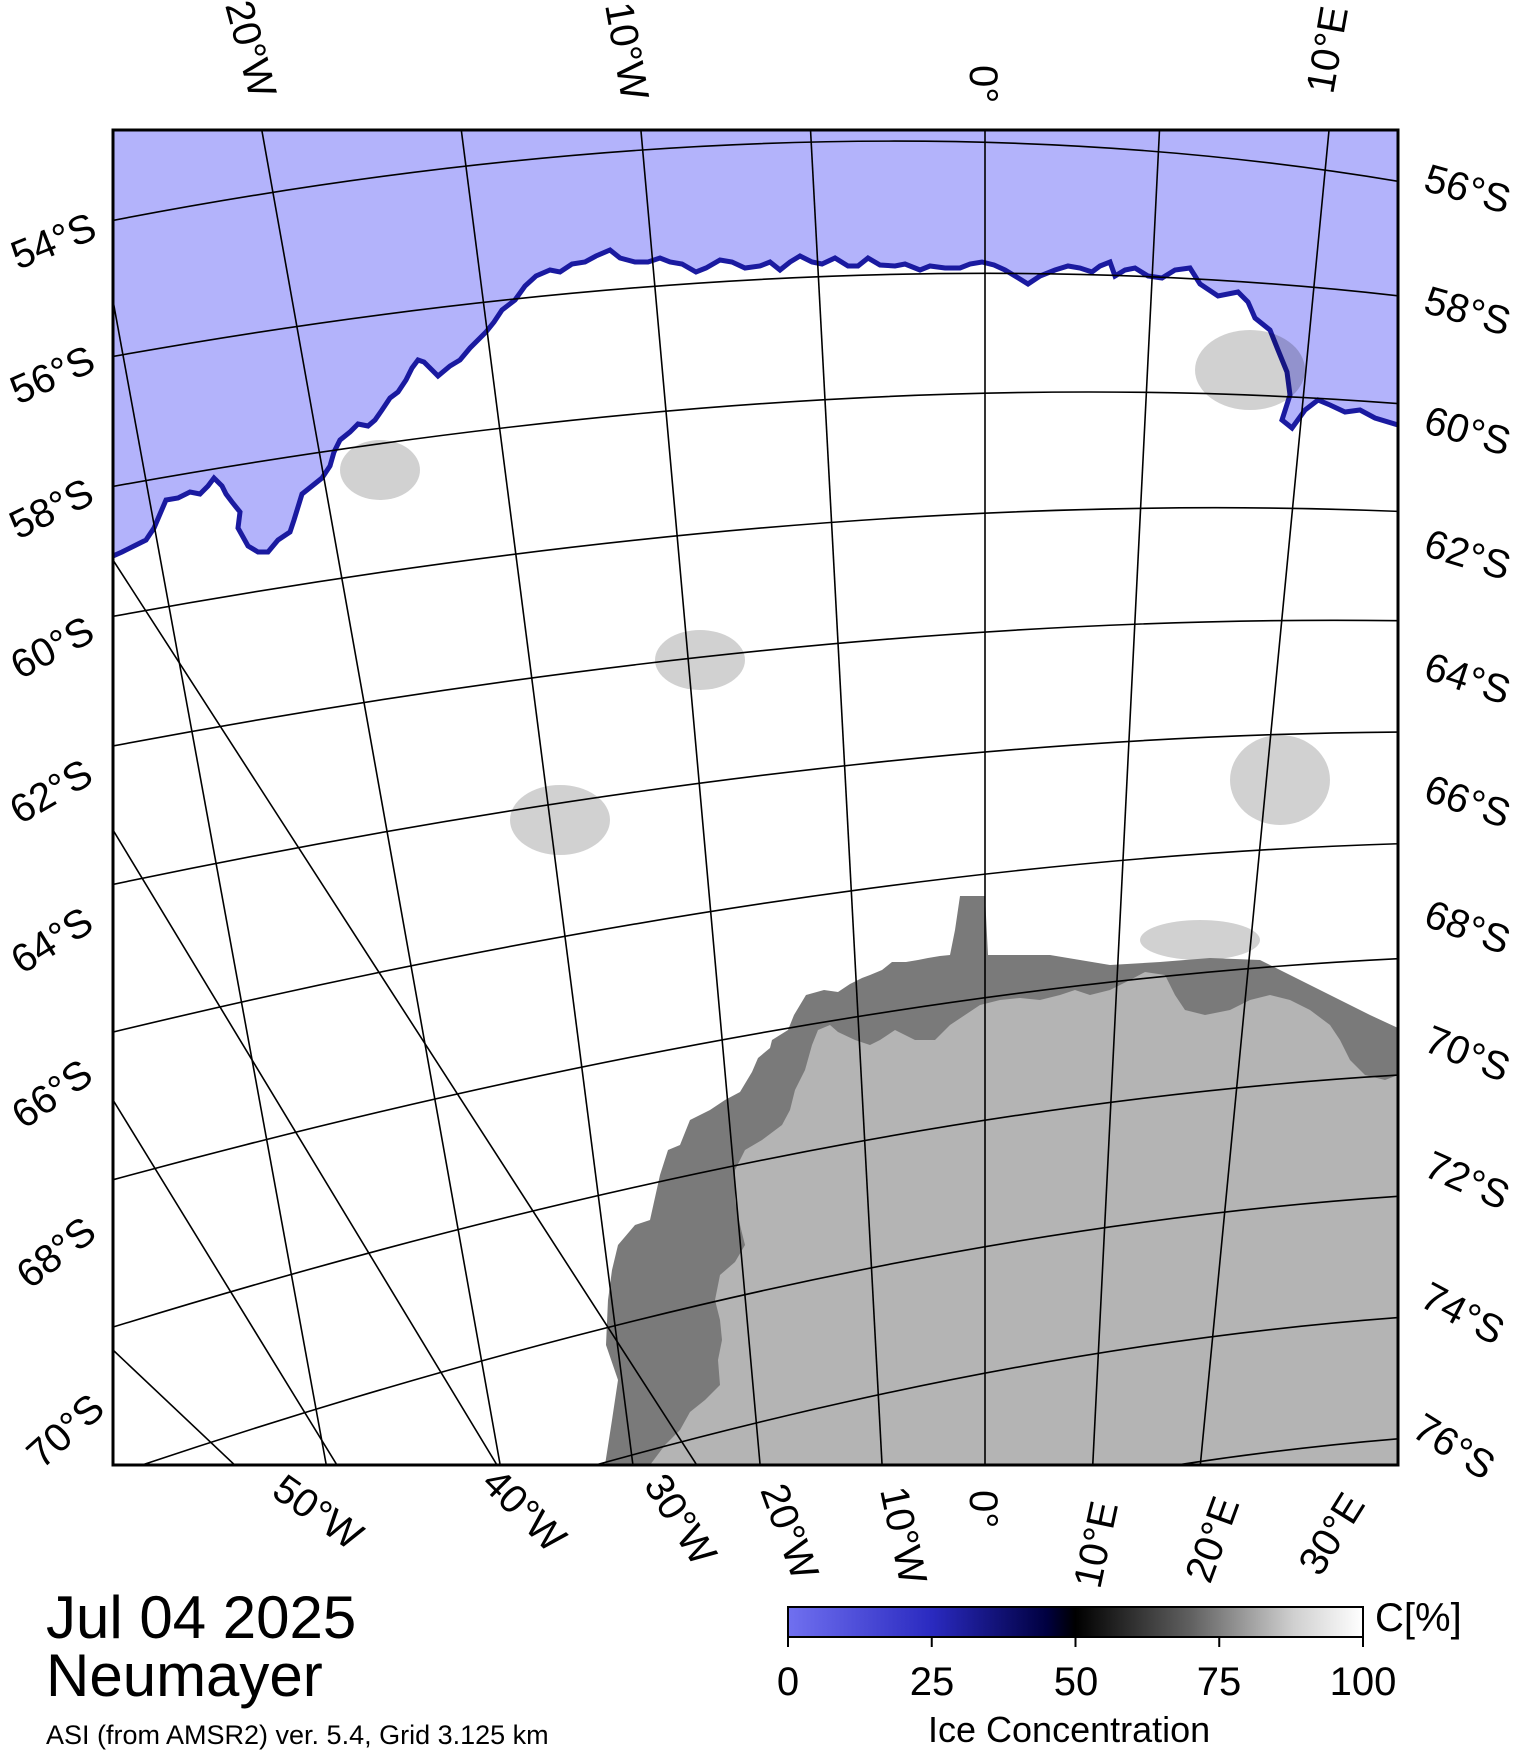  What do you see at coordinates (786, 52) in the screenshot?
I see `top-longitude-labels: 20°W 10°W 0° 10°E` at bounding box center [786, 52].